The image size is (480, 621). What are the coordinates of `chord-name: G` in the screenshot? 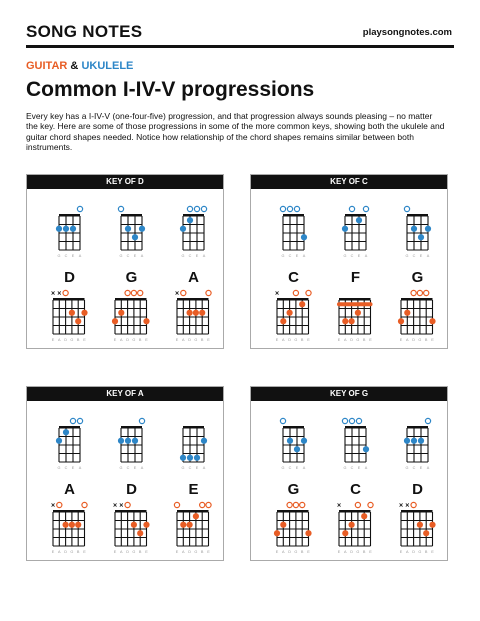 It's located at (418, 277).